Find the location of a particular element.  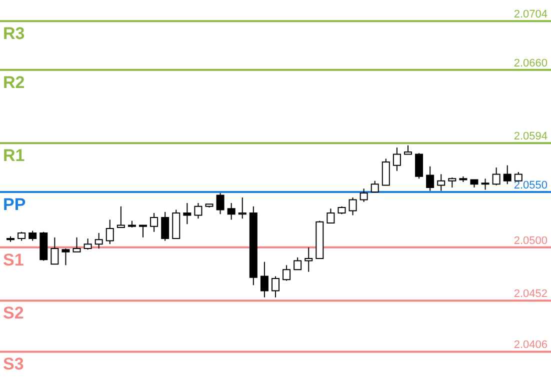

ref-line-label: S1 is located at coordinates (13, 260).